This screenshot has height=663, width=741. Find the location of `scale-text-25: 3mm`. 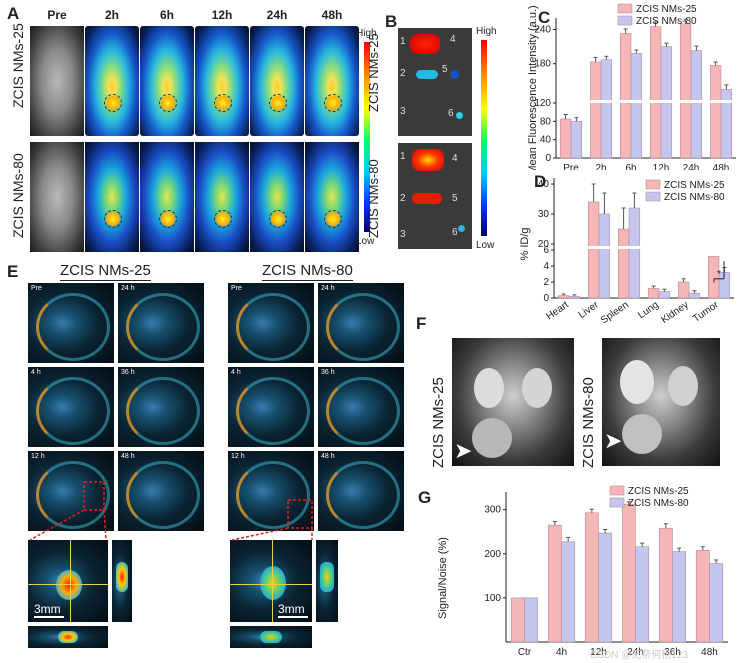

scale-text-25: 3mm is located at coordinates (47, 609).